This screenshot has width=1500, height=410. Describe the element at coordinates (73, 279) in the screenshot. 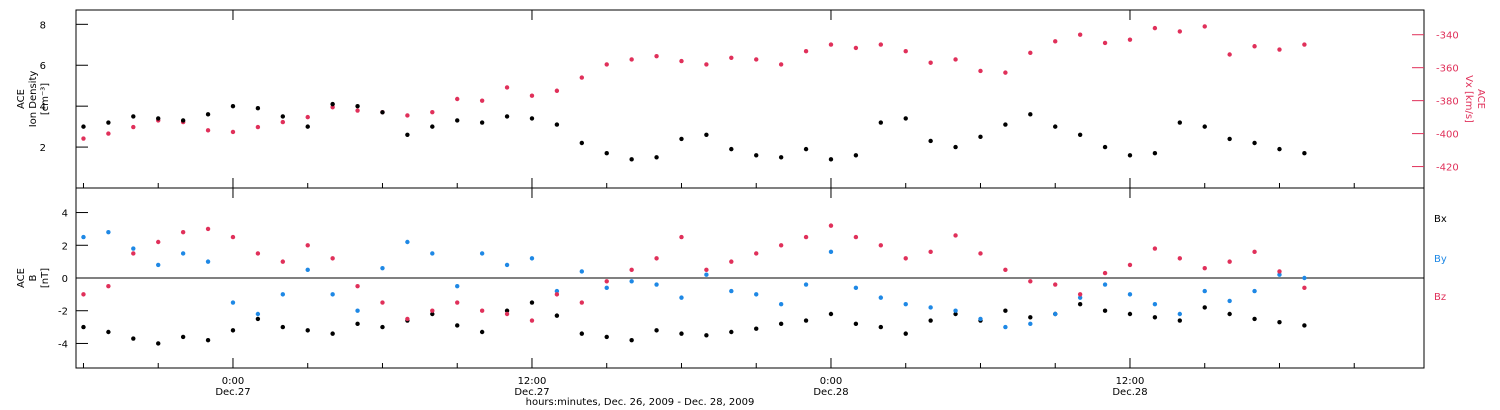

I see `b-axis-ticks: -4 -2 0 2 4` at that location.